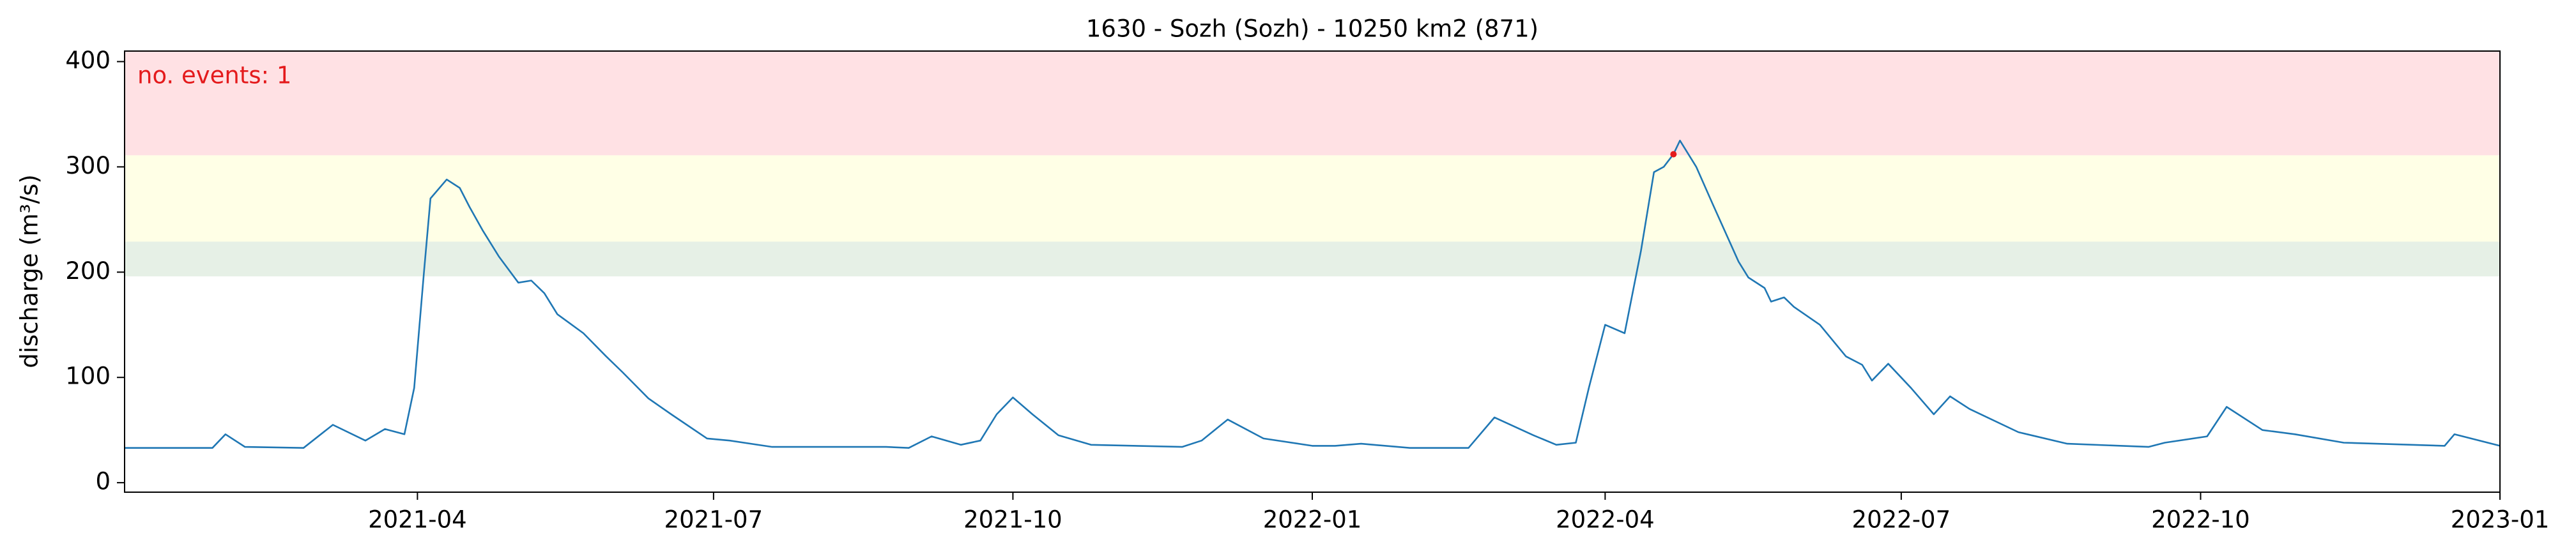 Image resolution: width=2576 pixels, height=556 pixels. I want to click on x-tick-label: 2022-10, so click(2200, 520).